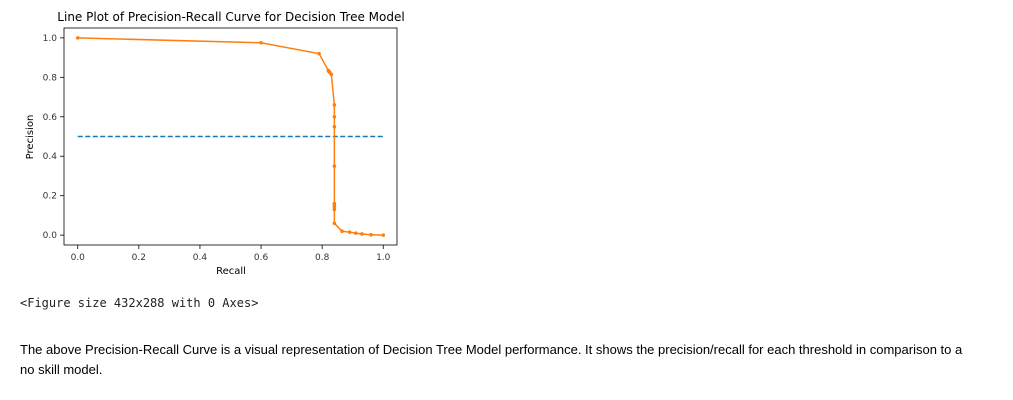 The width and height of the screenshot is (1013, 400). Describe the element at coordinates (231, 254) in the screenshot. I see `x-axis-ticks: 0.0 0.2 0.4 0.6 0.8 1.0` at that location.